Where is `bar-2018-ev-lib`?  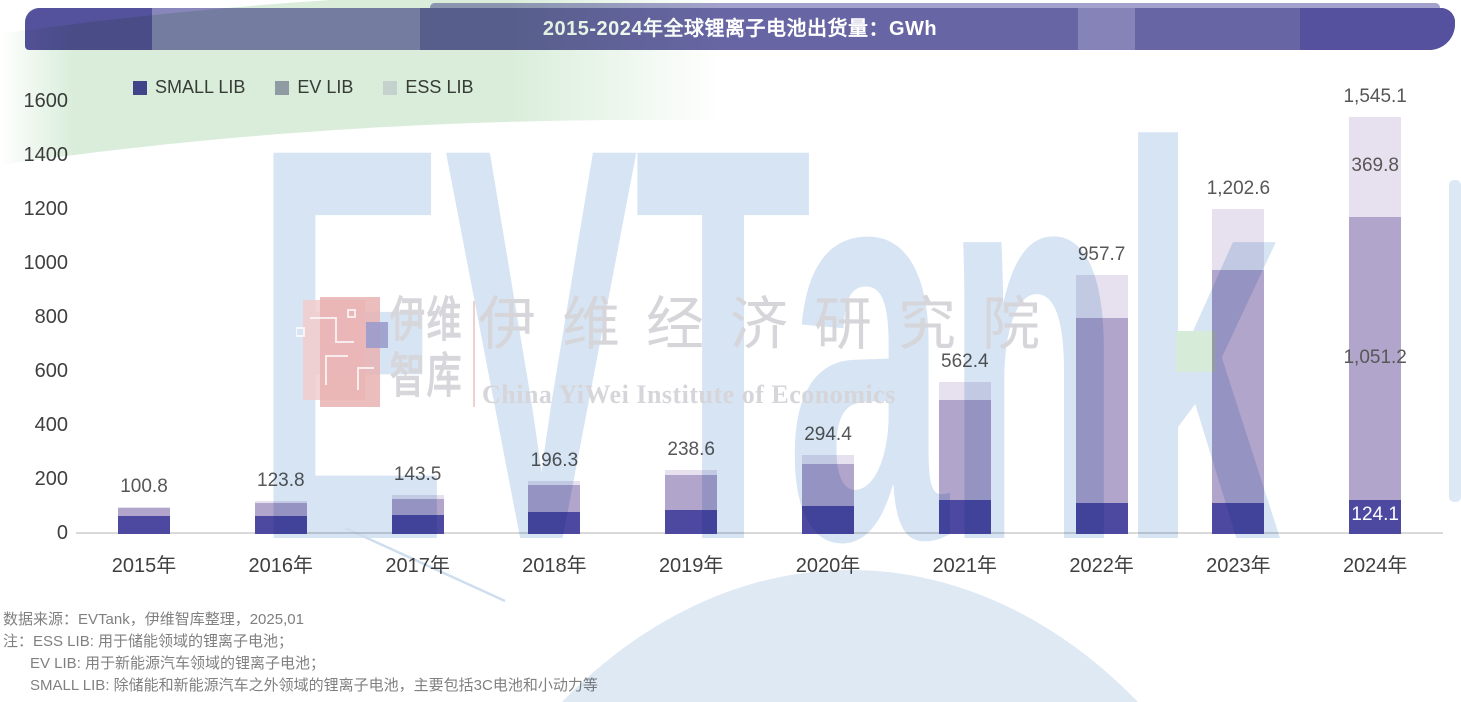
bar-2018-ev-lib is located at coordinates (554, 499).